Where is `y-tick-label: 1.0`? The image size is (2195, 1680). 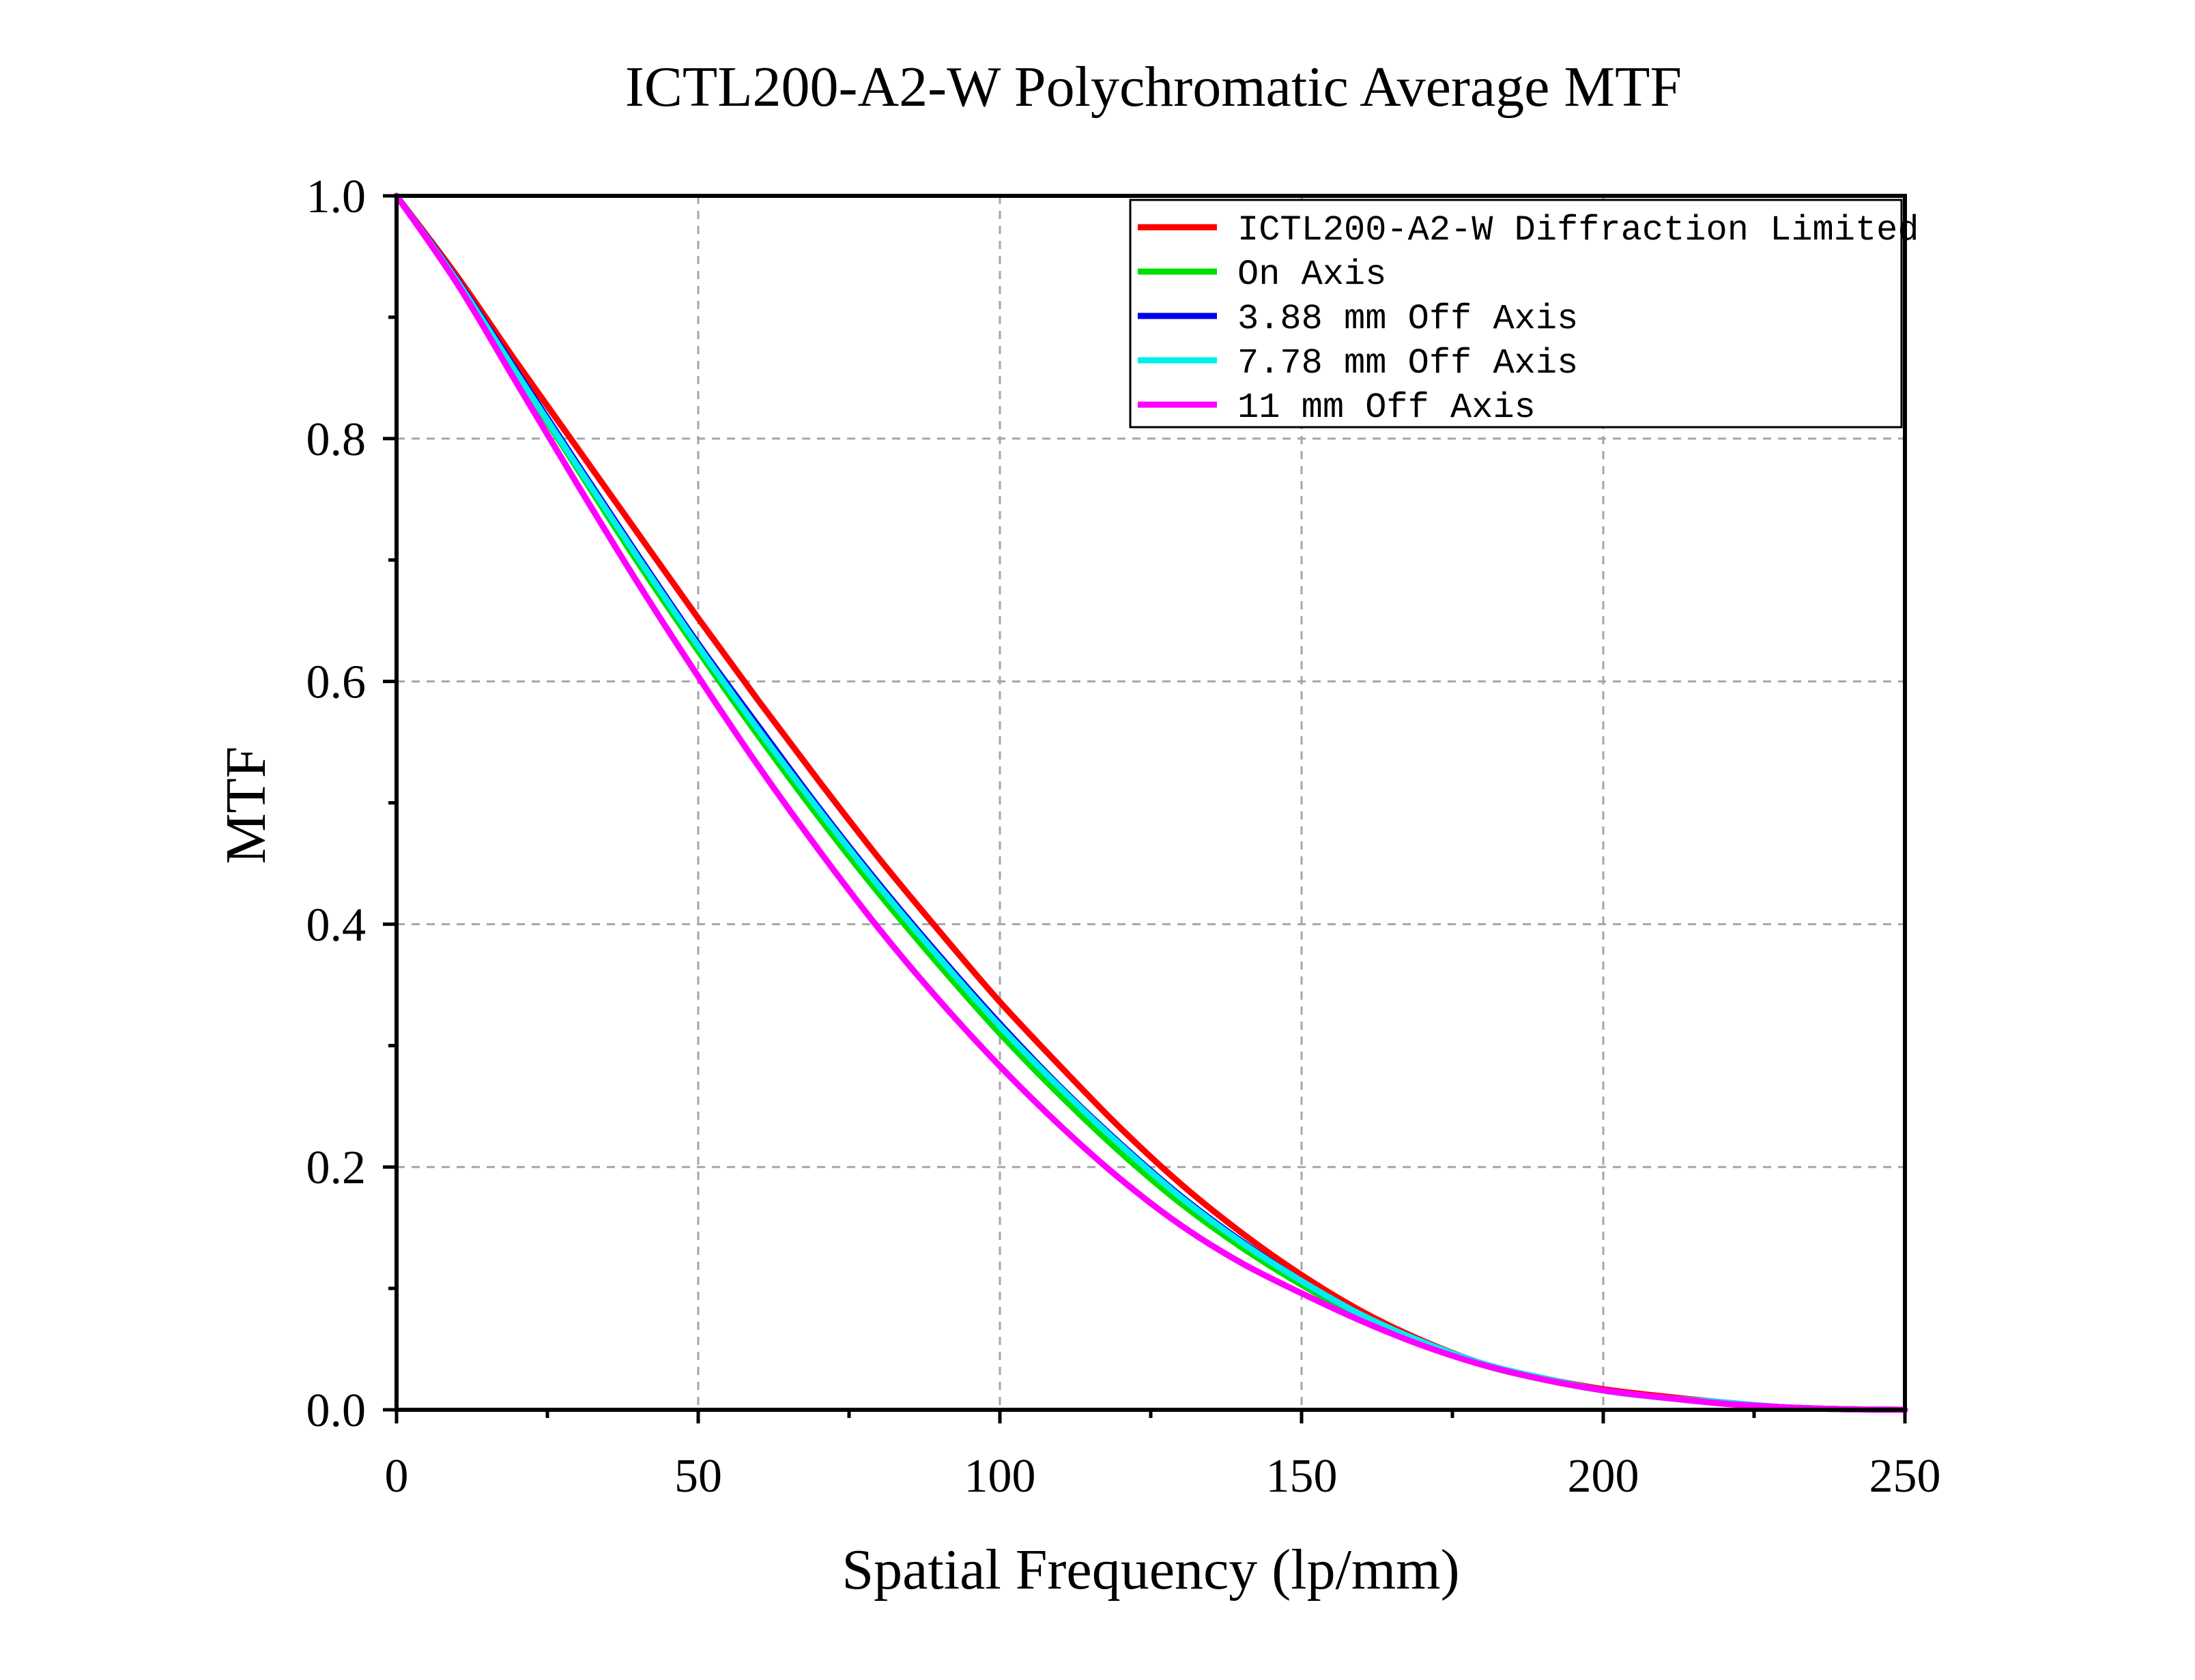
y-tick-label: 1.0 is located at coordinates (336, 197).